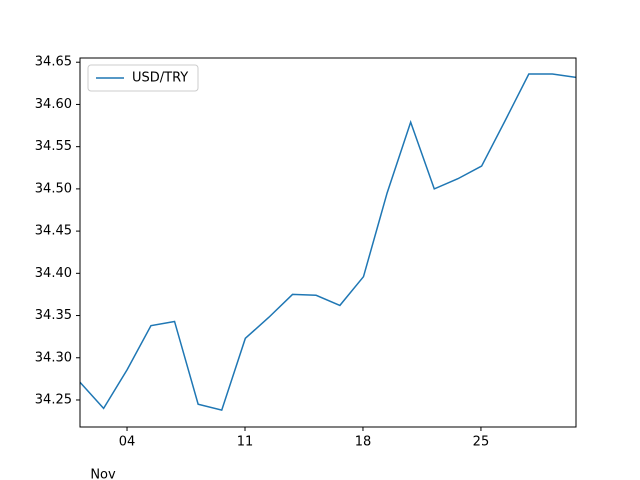  What do you see at coordinates (53, 273) in the screenshot?
I see `y-tick-label: 34.40` at bounding box center [53, 273].